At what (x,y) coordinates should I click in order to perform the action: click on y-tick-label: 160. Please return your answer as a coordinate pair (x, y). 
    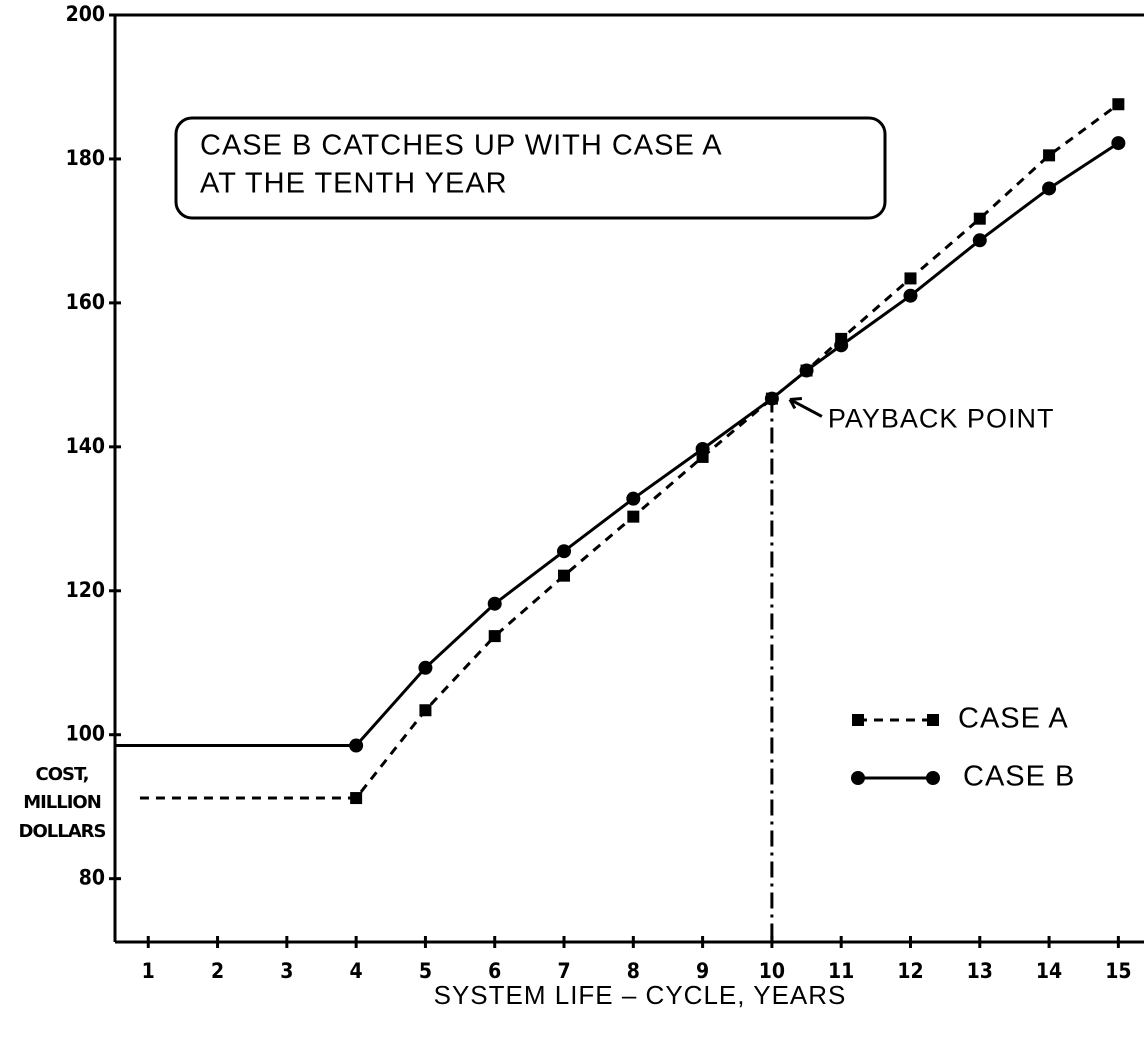
    Looking at the image, I should click on (85, 302).